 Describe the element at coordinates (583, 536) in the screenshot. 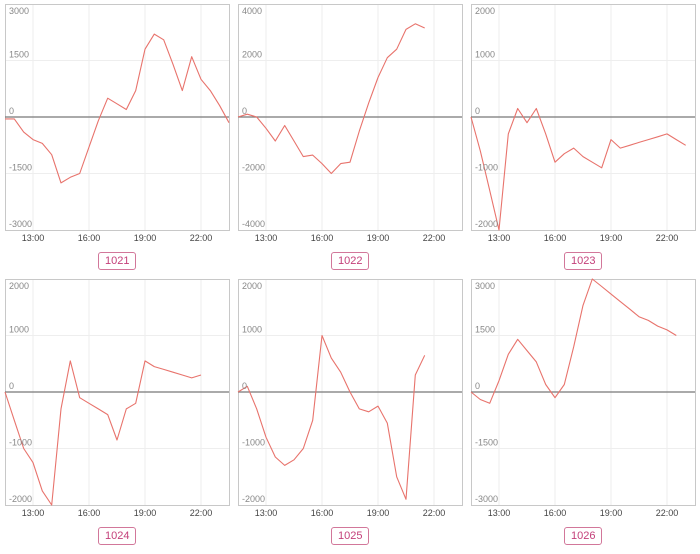

I see `chart-label-button: 1026` at that location.